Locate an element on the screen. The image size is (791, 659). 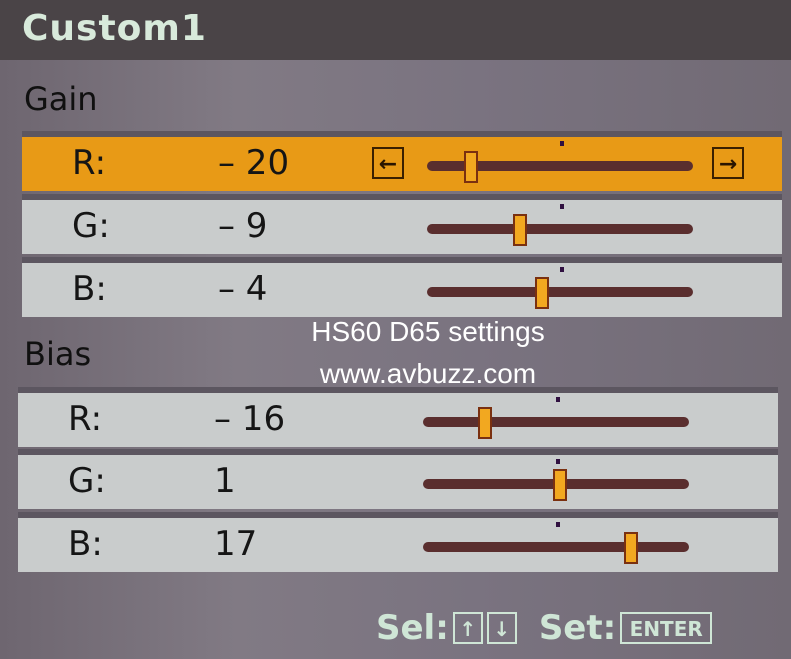
menu-title: Custom1 is located at coordinates (114, 28).